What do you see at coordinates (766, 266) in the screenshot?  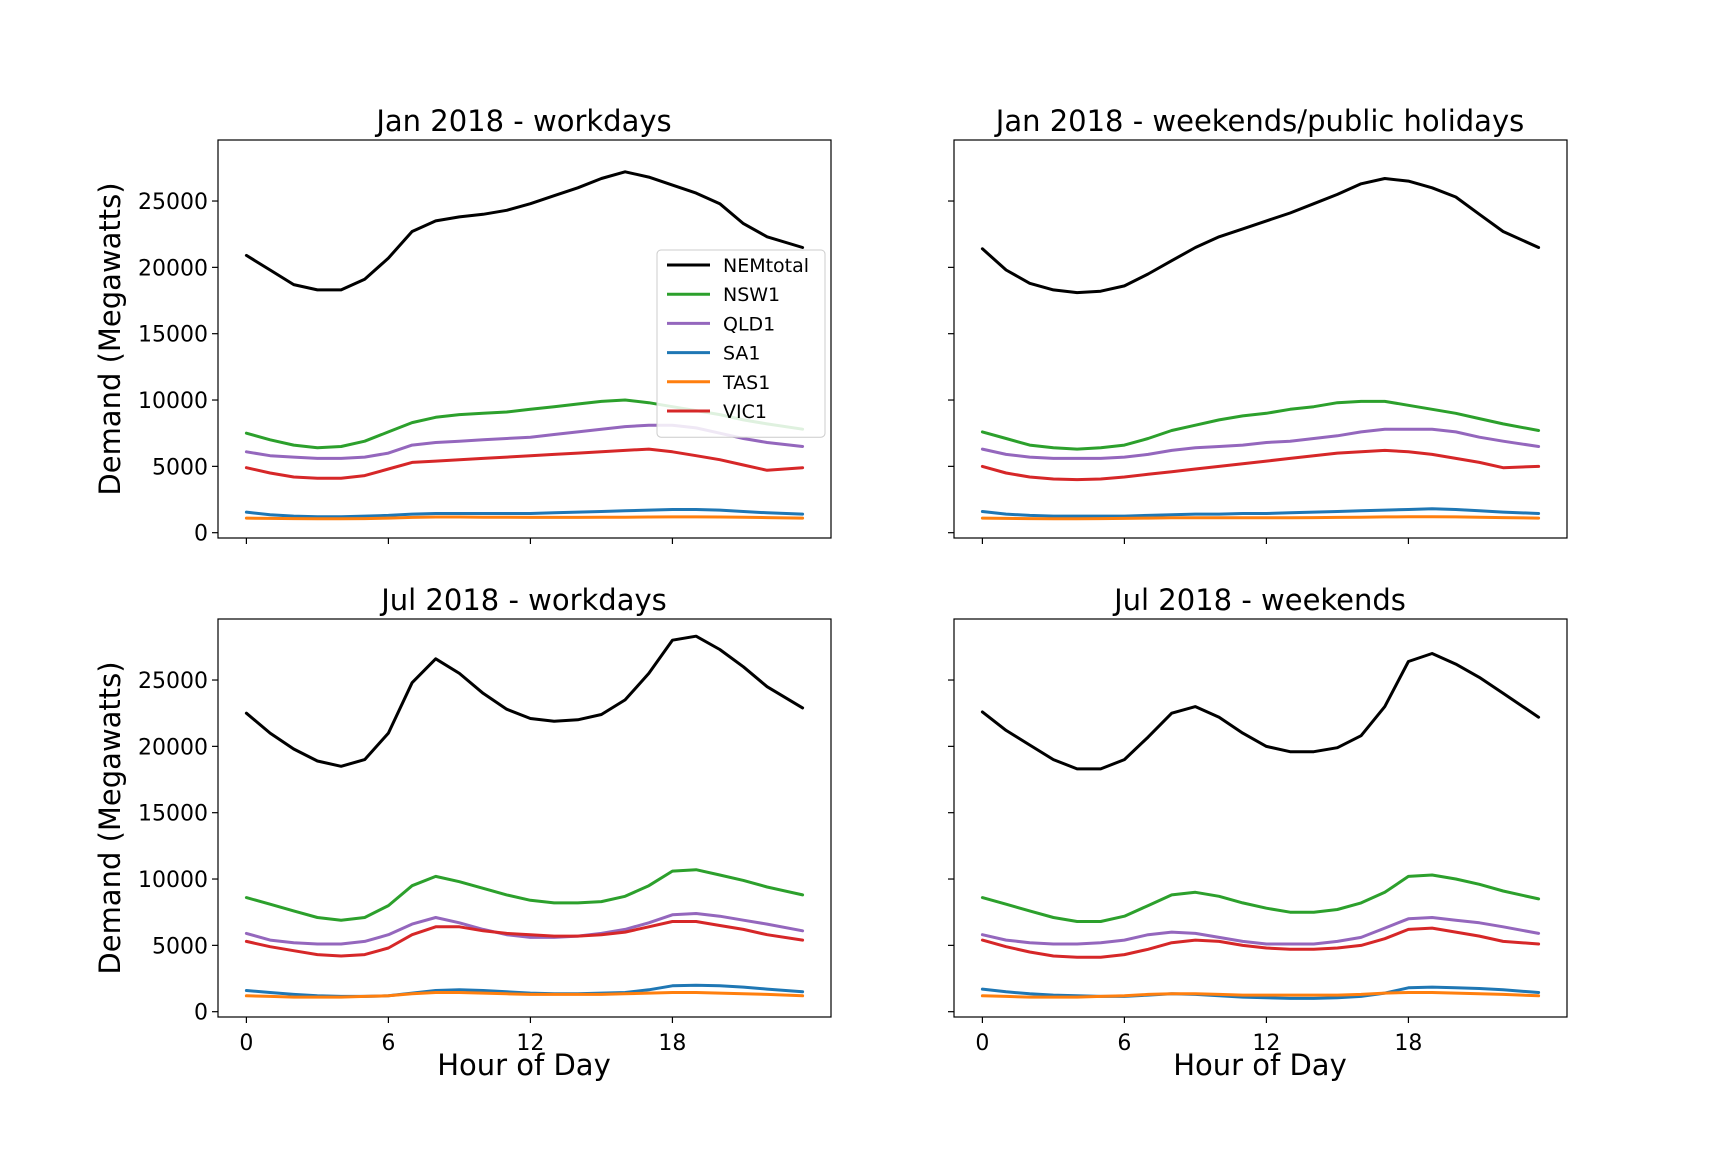 I see `legend-label: NEMtotal` at bounding box center [766, 266].